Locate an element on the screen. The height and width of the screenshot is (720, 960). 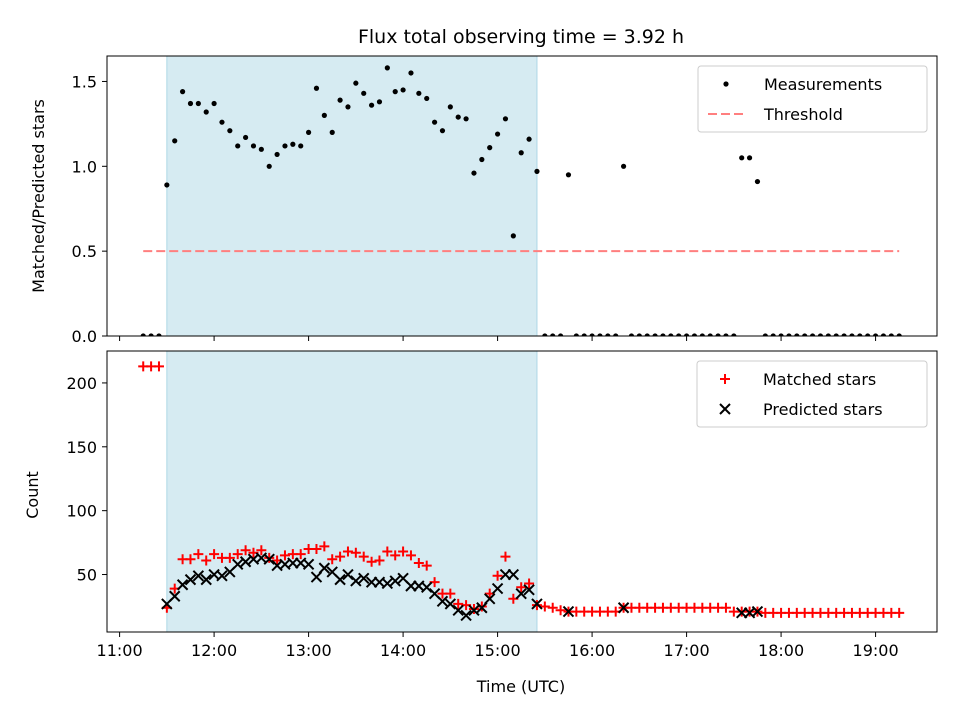
y-tick-label: 150 is located at coordinates (81, 447).